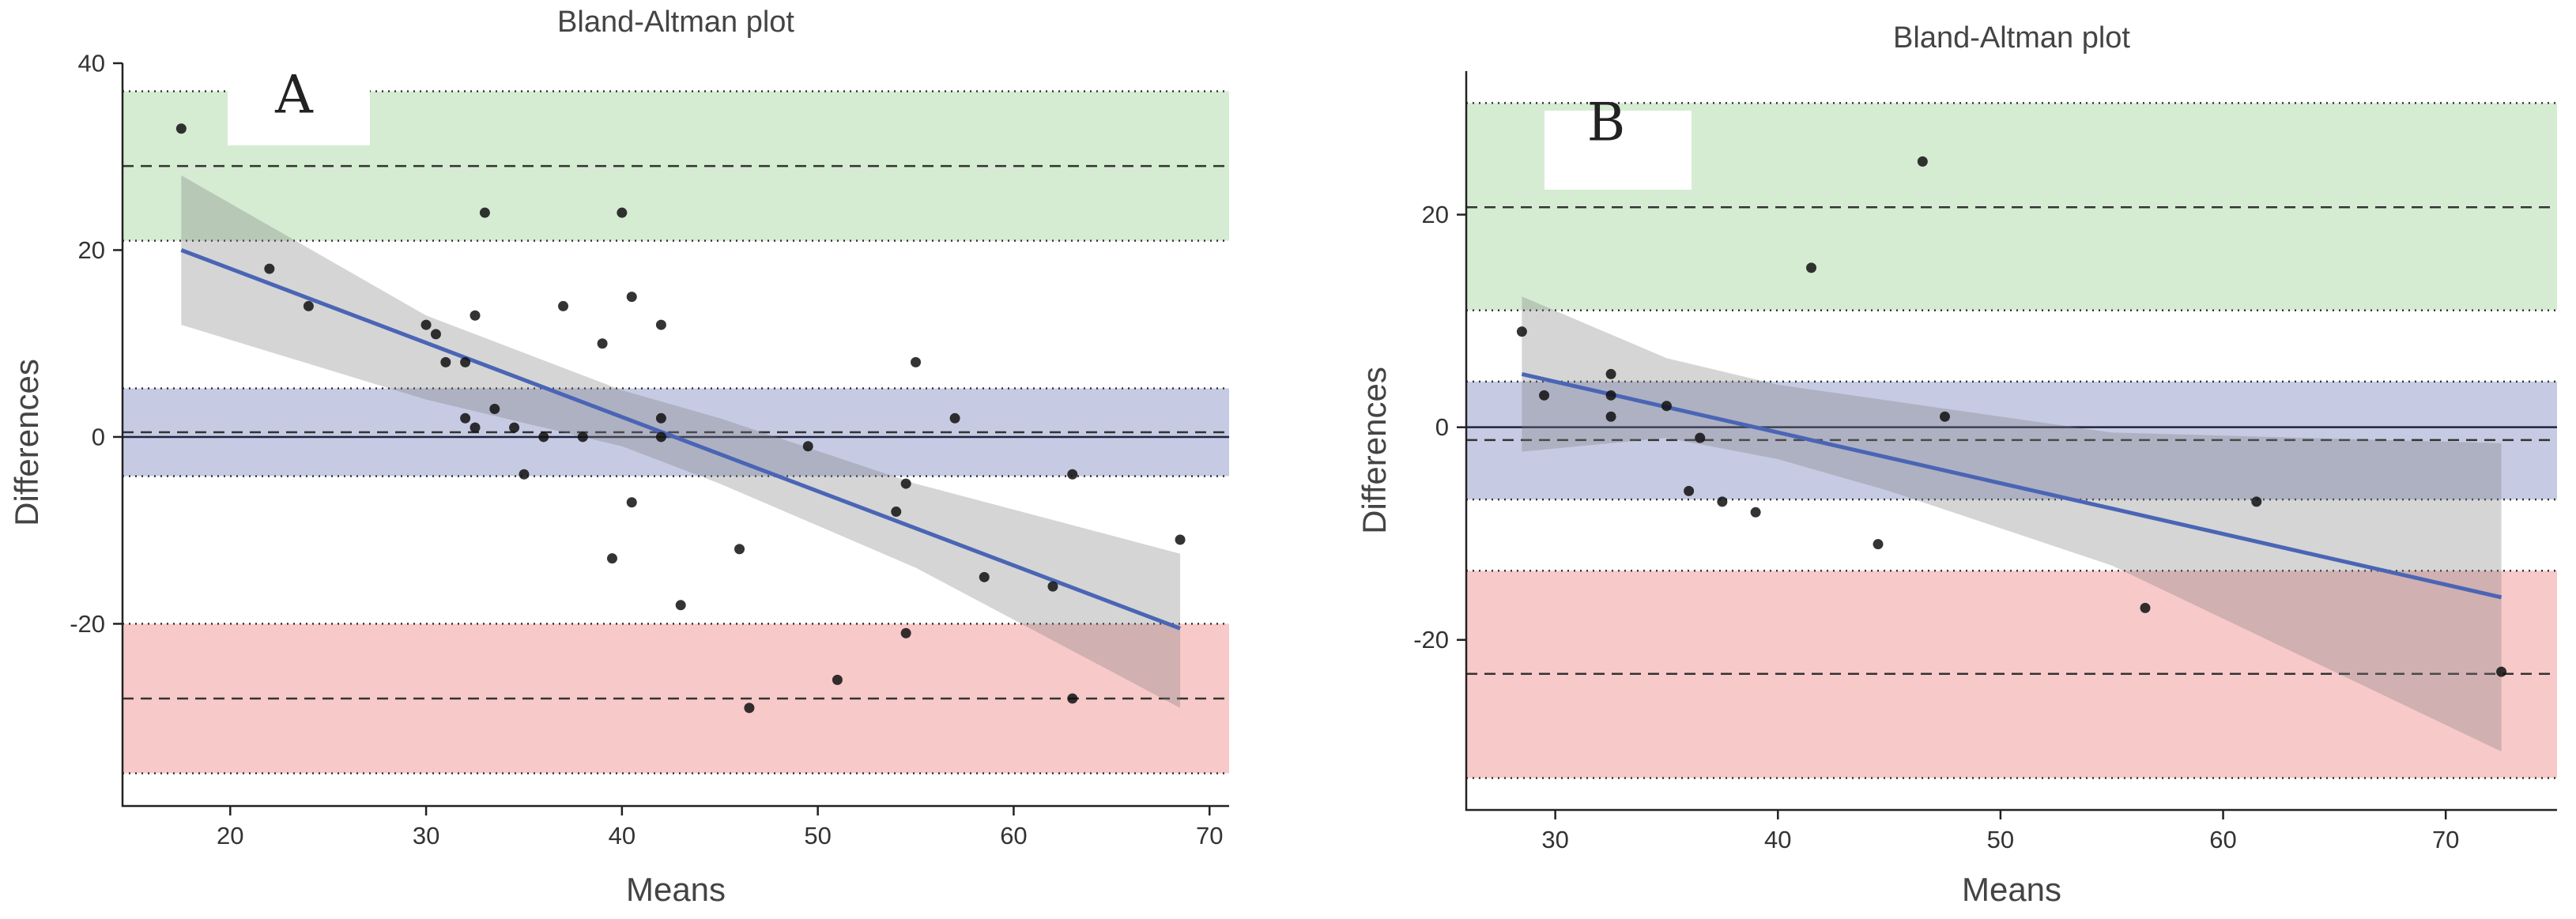 The width and height of the screenshot is (2576, 919). I want to click on panel-letter-a: A, so click(294, 95).